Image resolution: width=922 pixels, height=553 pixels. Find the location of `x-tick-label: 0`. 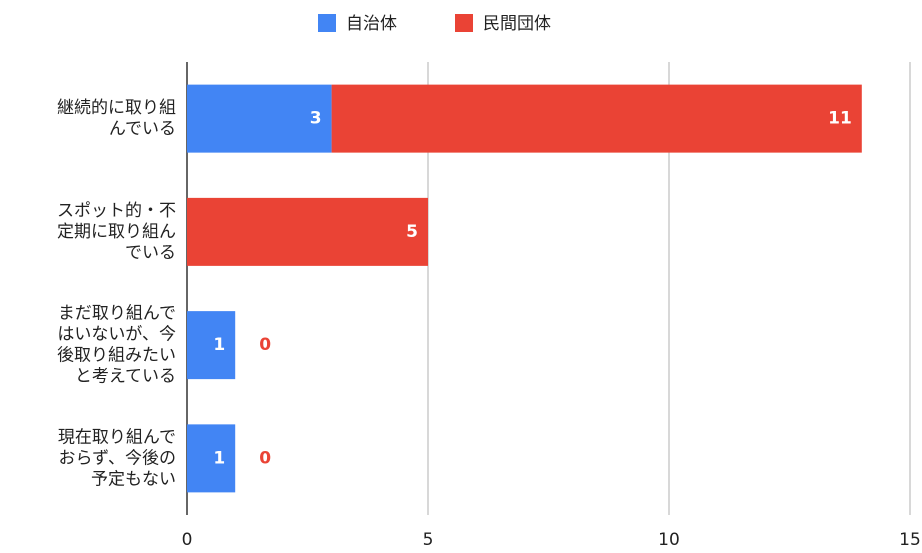

x-tick-label: 0 is located at coordinates (187, 540).